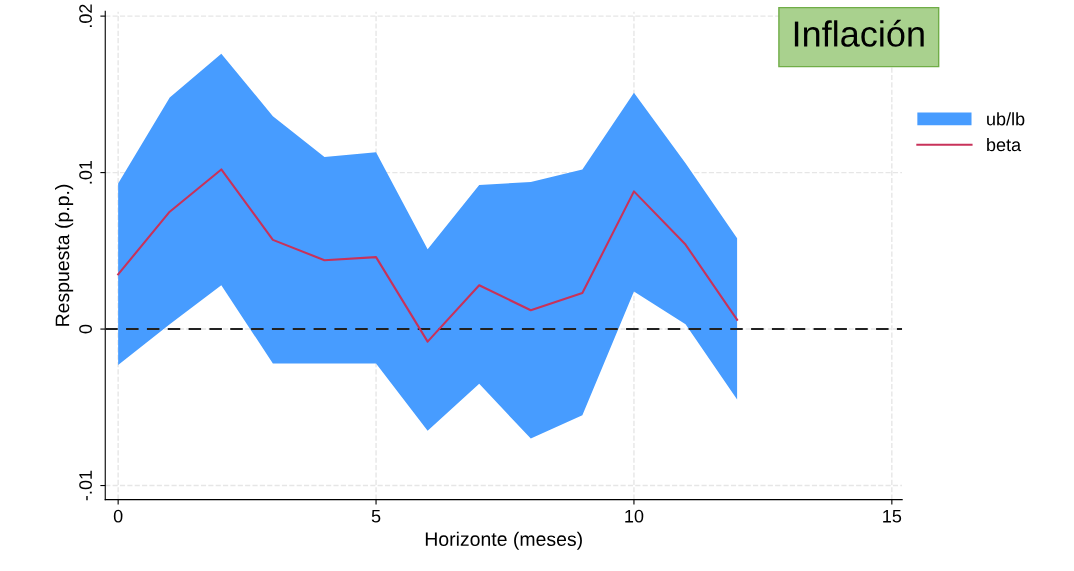 Image resolution: width=1074 pixels, height=571 pixels. Describe the element at coordinates (859, 33) in the screenshot. I see `annotation: Inflación` at that location.